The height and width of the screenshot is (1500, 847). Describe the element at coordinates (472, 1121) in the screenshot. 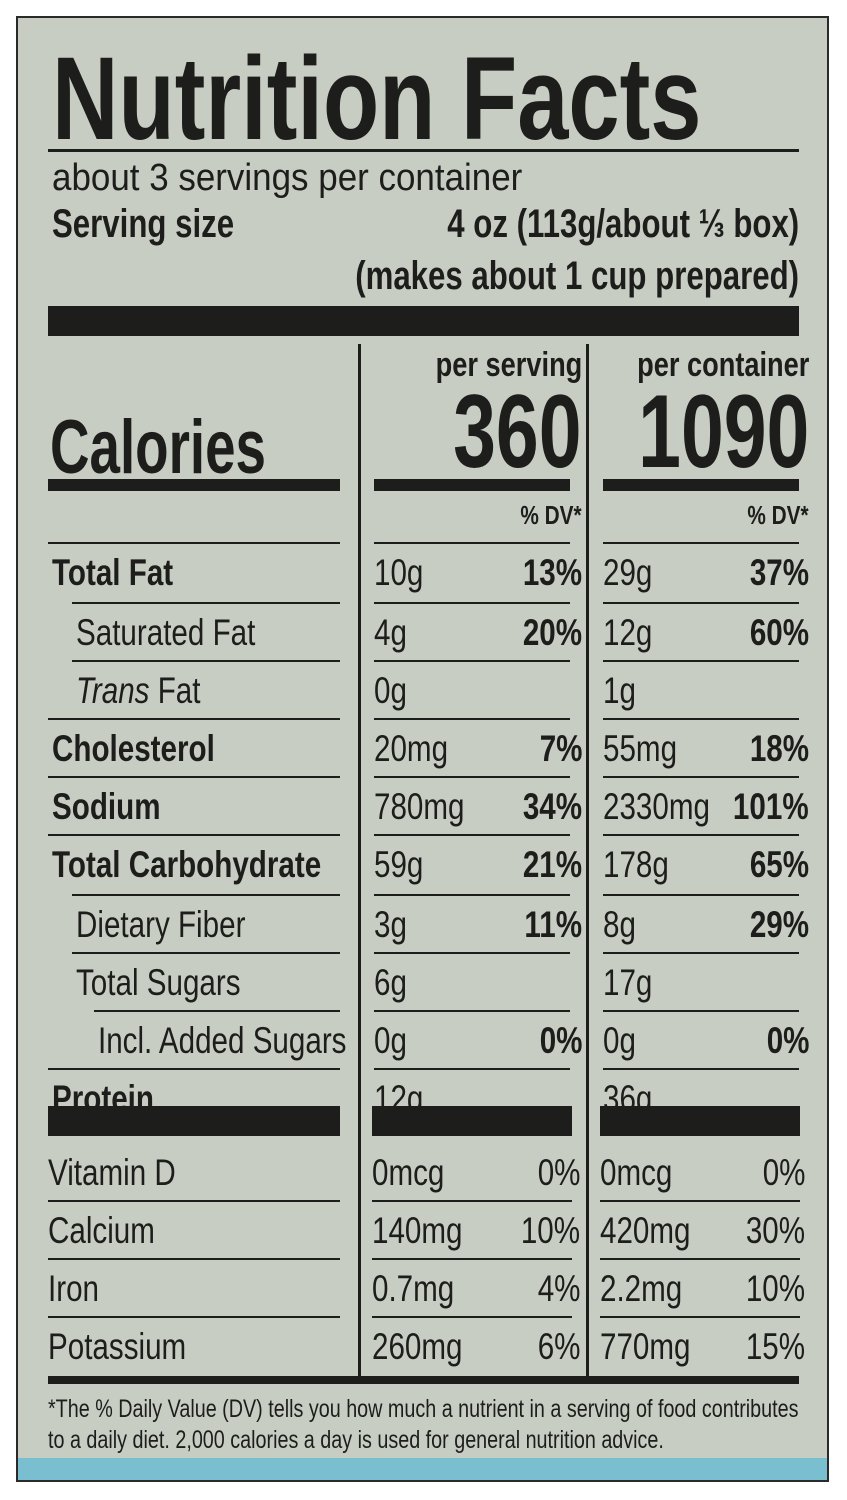

I see `thick-divider-vitamins-serving` at that location.